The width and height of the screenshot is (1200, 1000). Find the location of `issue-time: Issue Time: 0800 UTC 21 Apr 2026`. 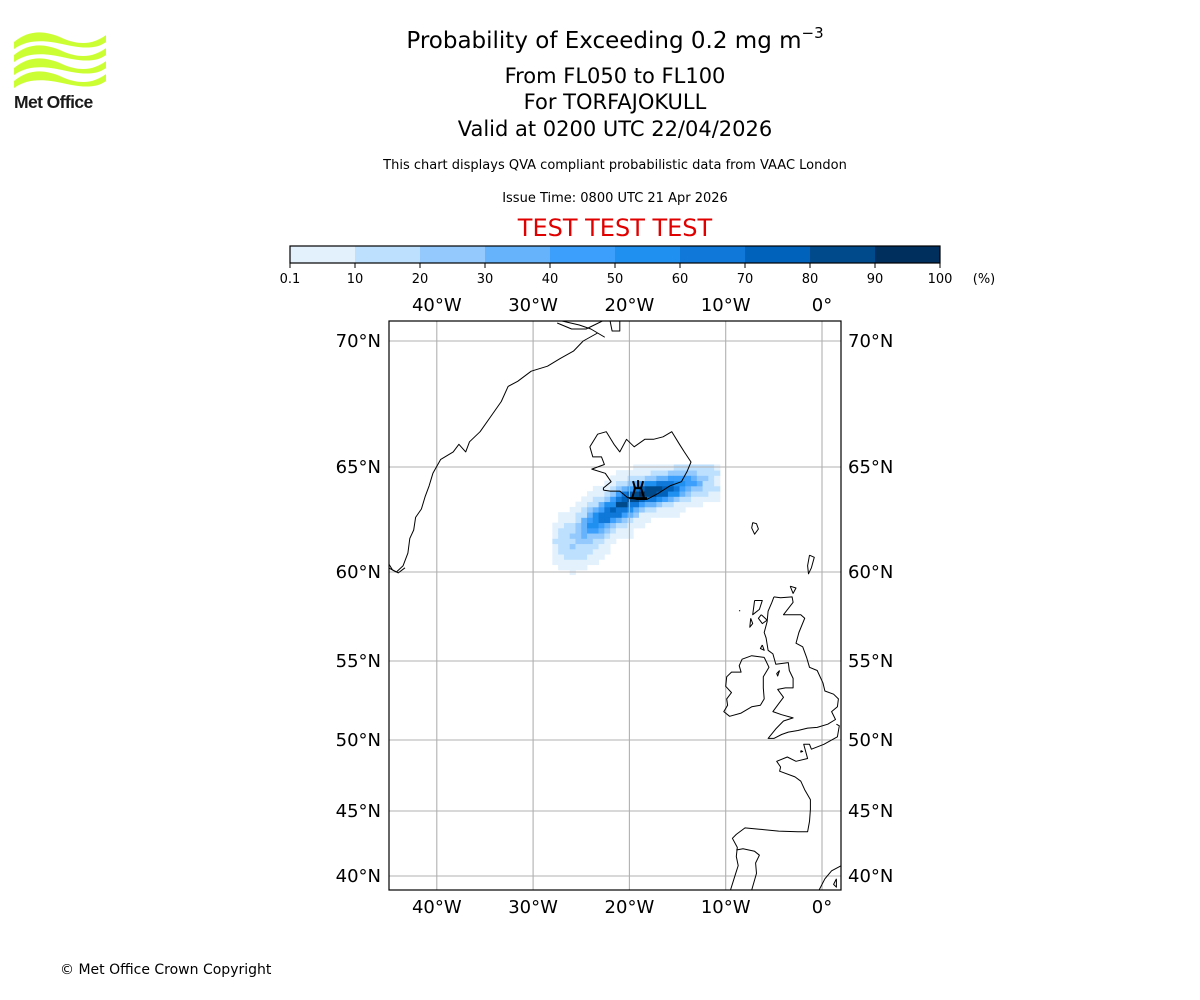

issue-time: Issue Time: 0800 UTC 21 Apr 2026 is located at coordinates (615, 198).